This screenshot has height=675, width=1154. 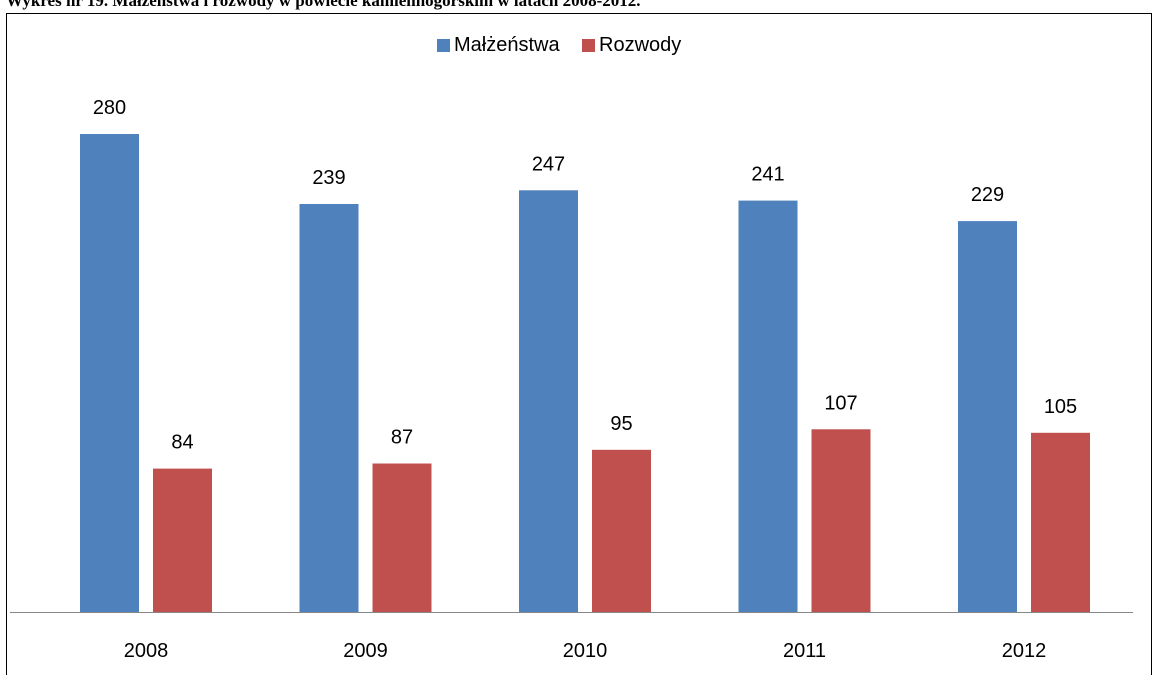 I want to click on x-tick-label-2011: 2011, so click(x=804, y=651).